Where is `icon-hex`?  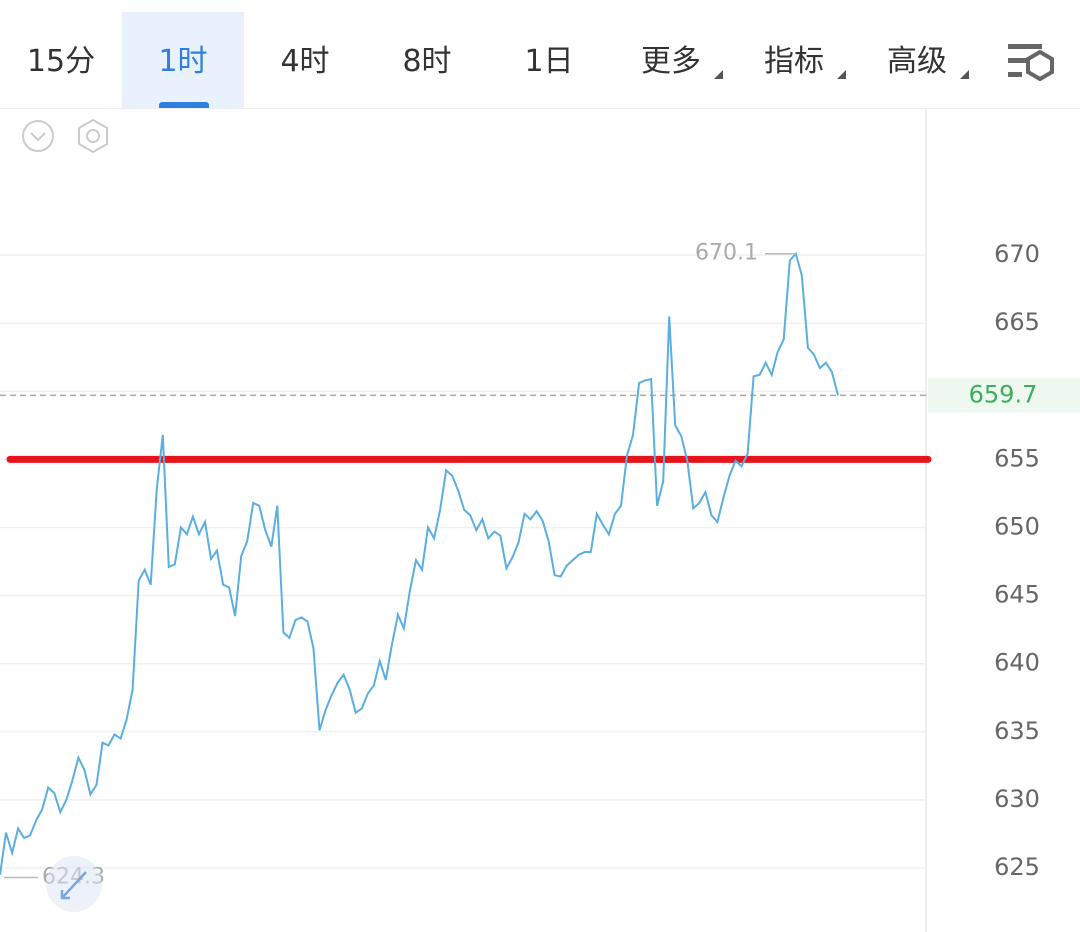 icon-hex is located at coordinates (1040, 65).